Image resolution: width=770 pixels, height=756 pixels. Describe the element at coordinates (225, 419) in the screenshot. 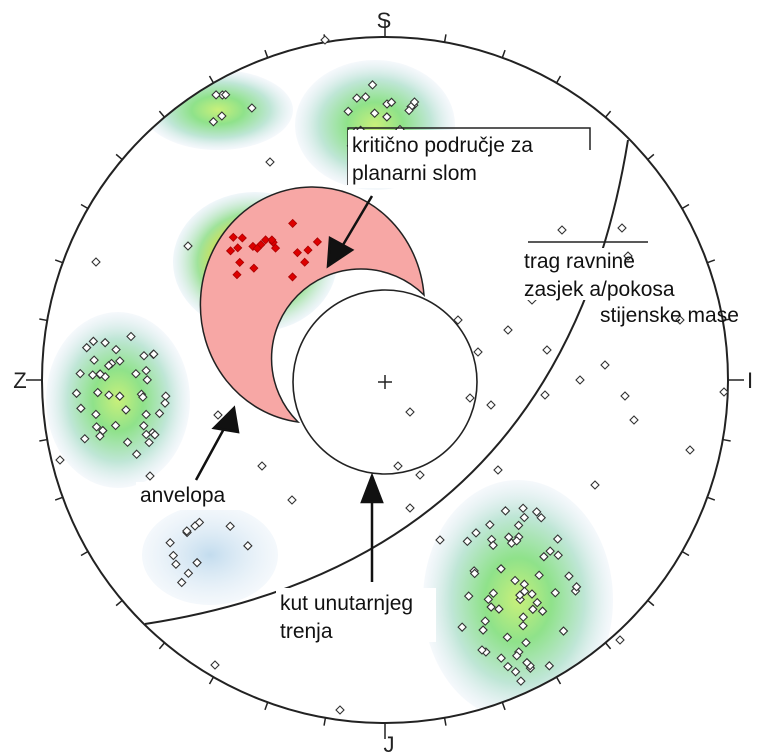

I see `envelope-arrow-head` at that location.